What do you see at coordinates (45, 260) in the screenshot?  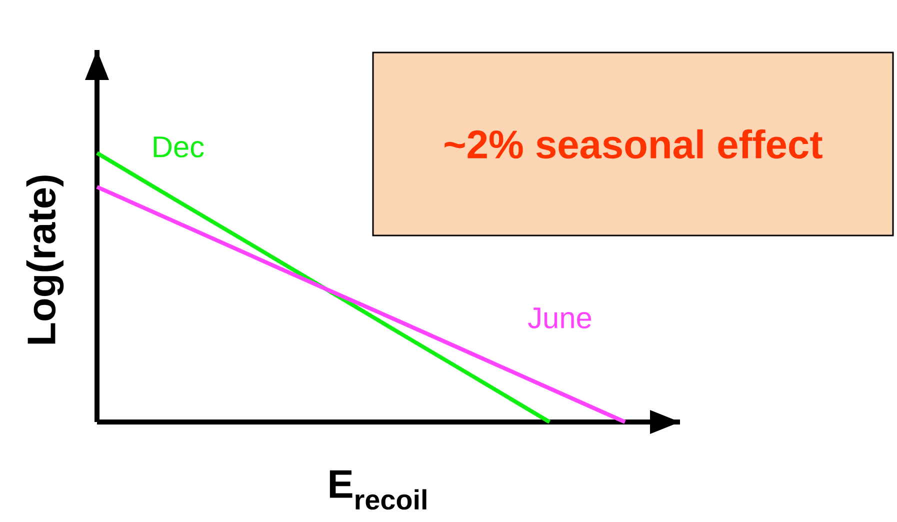 I see `y-axis-title: Log(rate)` at bounding box center [45, 260].